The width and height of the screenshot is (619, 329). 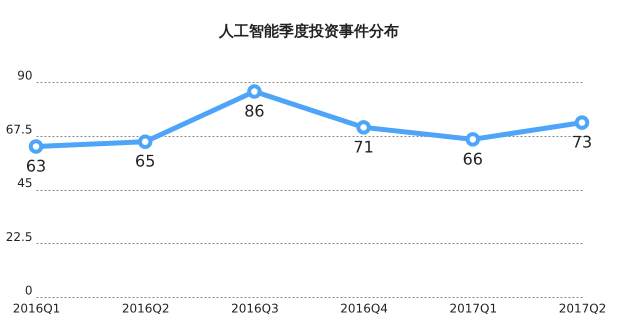 I want to click on x-tick-label: 2017Q1, so click(x=473, y=309).